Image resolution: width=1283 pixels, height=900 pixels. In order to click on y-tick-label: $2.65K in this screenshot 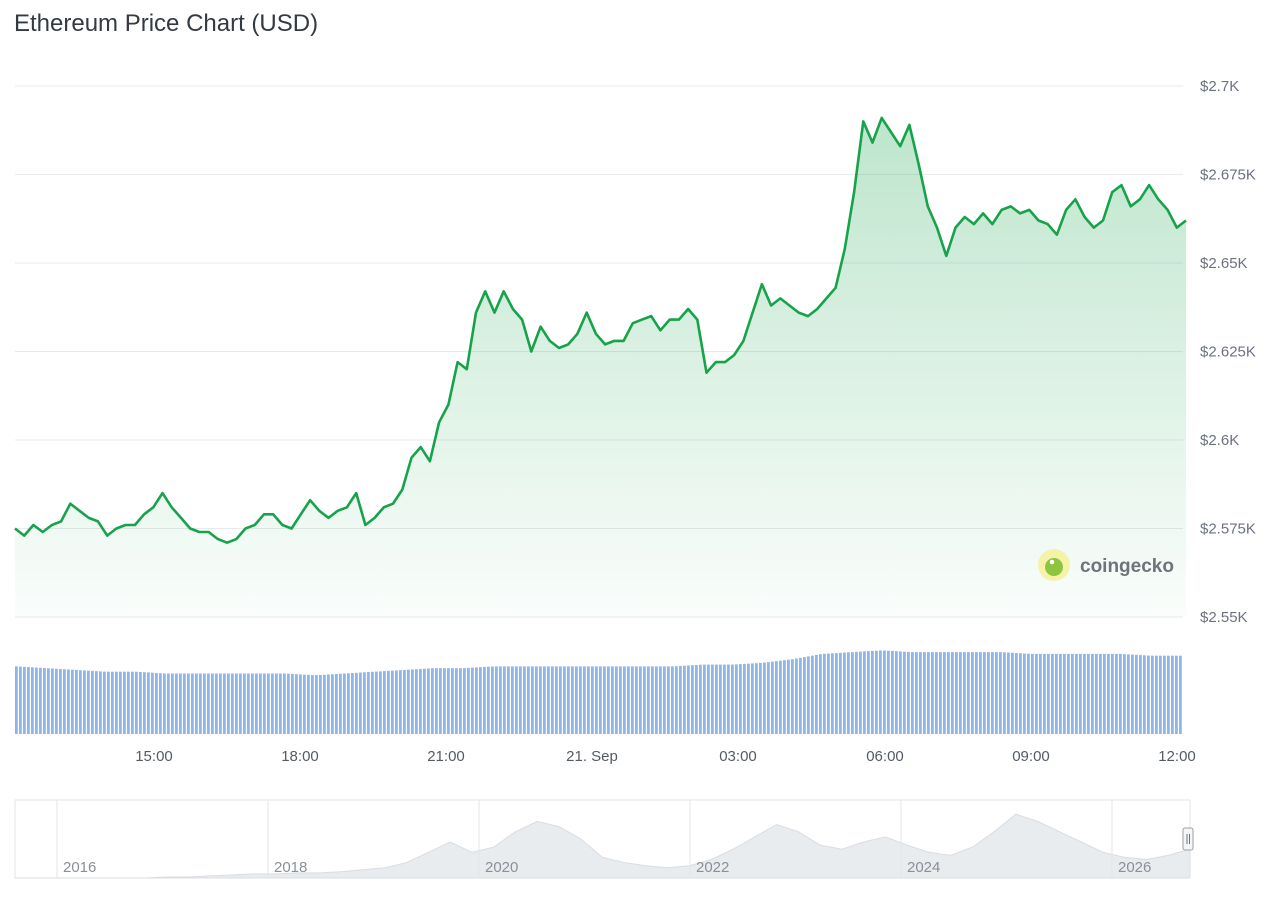, I will do `click(1224, 263)`.